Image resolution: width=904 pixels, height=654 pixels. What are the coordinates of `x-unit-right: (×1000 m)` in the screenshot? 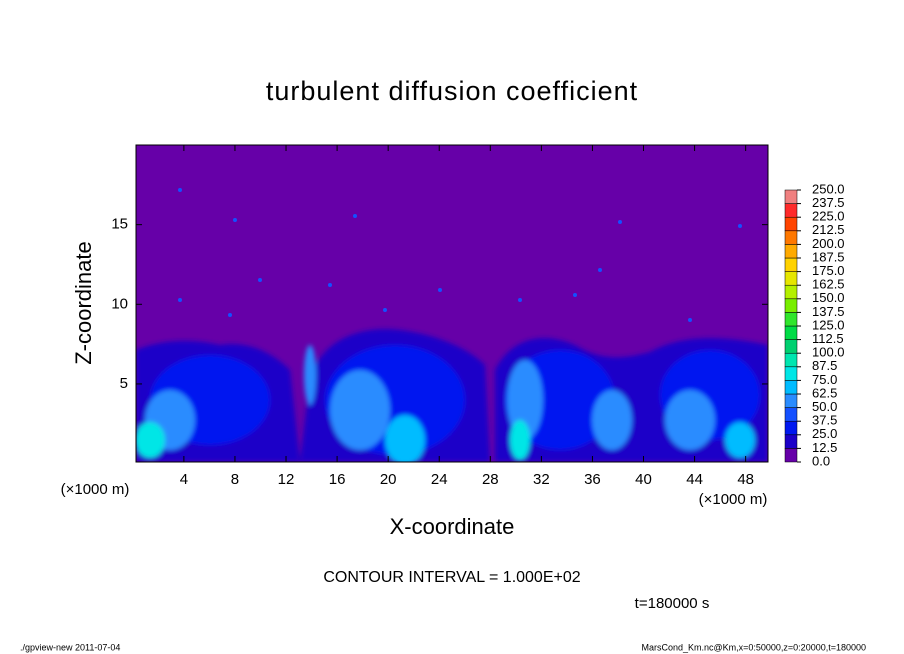 It's located at (733, 499).